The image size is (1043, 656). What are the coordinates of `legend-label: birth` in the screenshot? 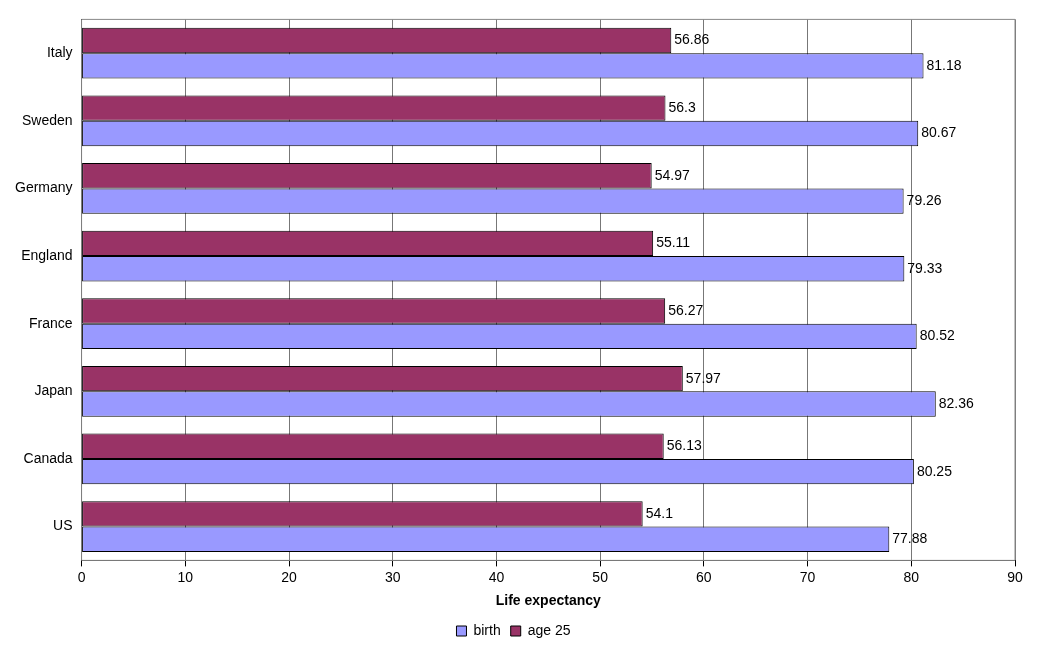 It's located at (487, 629).